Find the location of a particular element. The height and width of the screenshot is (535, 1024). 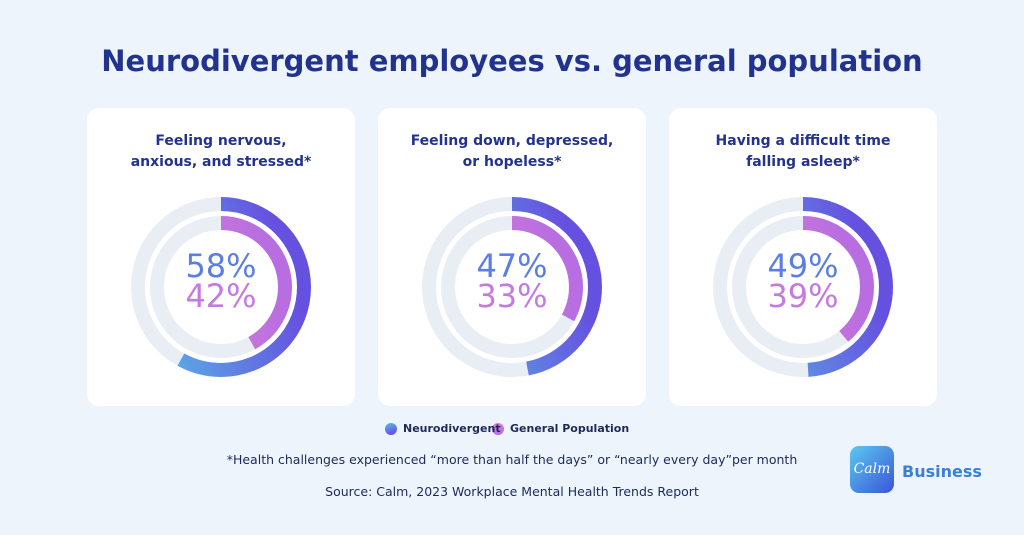

value-label: 39% is located at coordinates (803, 296).